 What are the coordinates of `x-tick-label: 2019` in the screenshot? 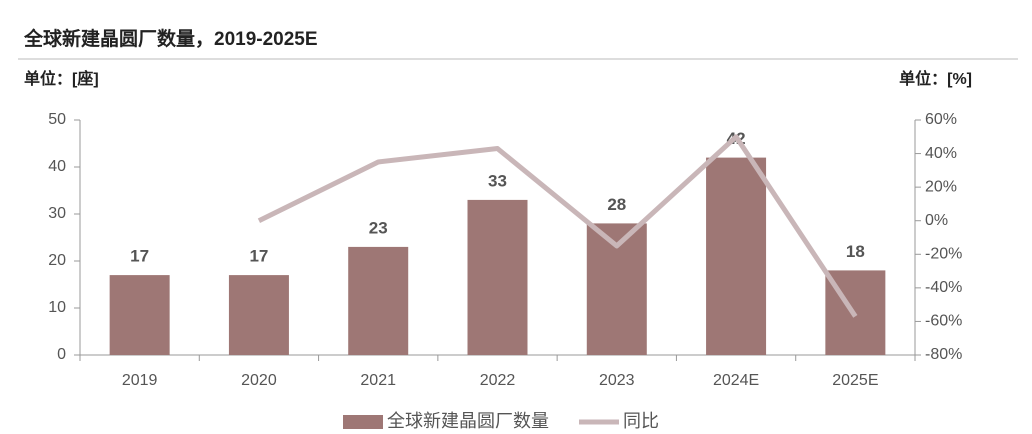 It's located at (140, 380).